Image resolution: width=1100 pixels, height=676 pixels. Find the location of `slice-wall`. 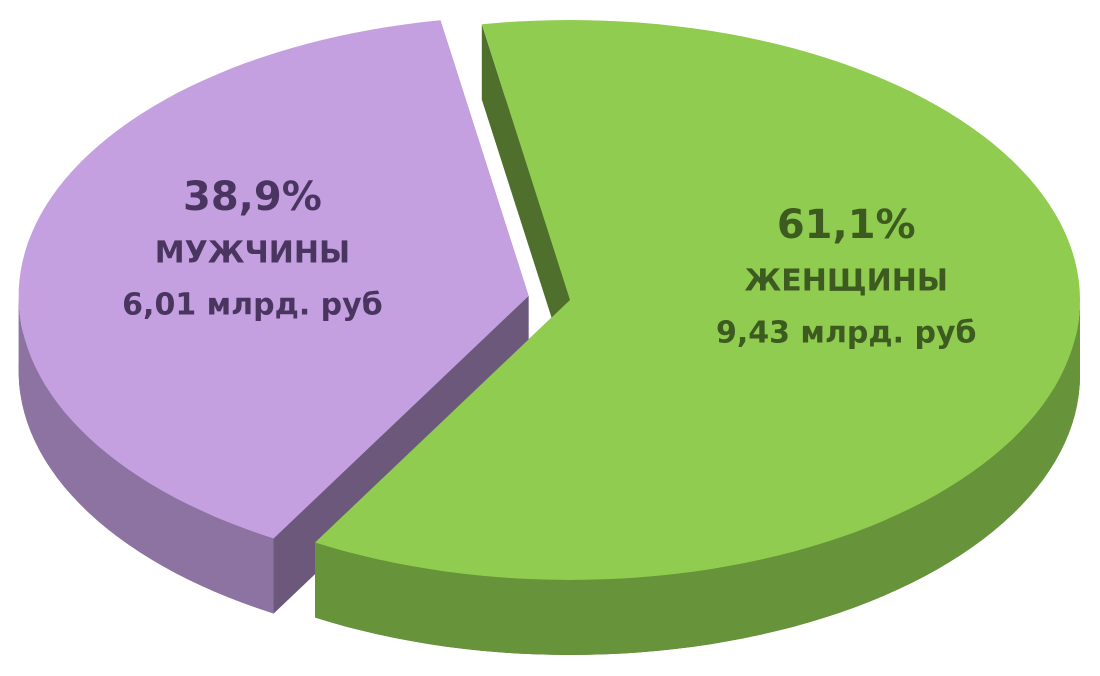

slice-wall is located at coordinates (146, 455).